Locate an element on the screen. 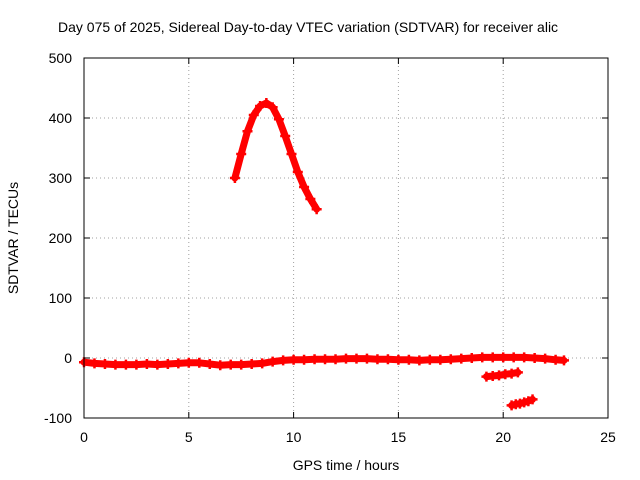 The image size is (640, 480). y-tick-label: 0 is located at coordinates (68, 358).